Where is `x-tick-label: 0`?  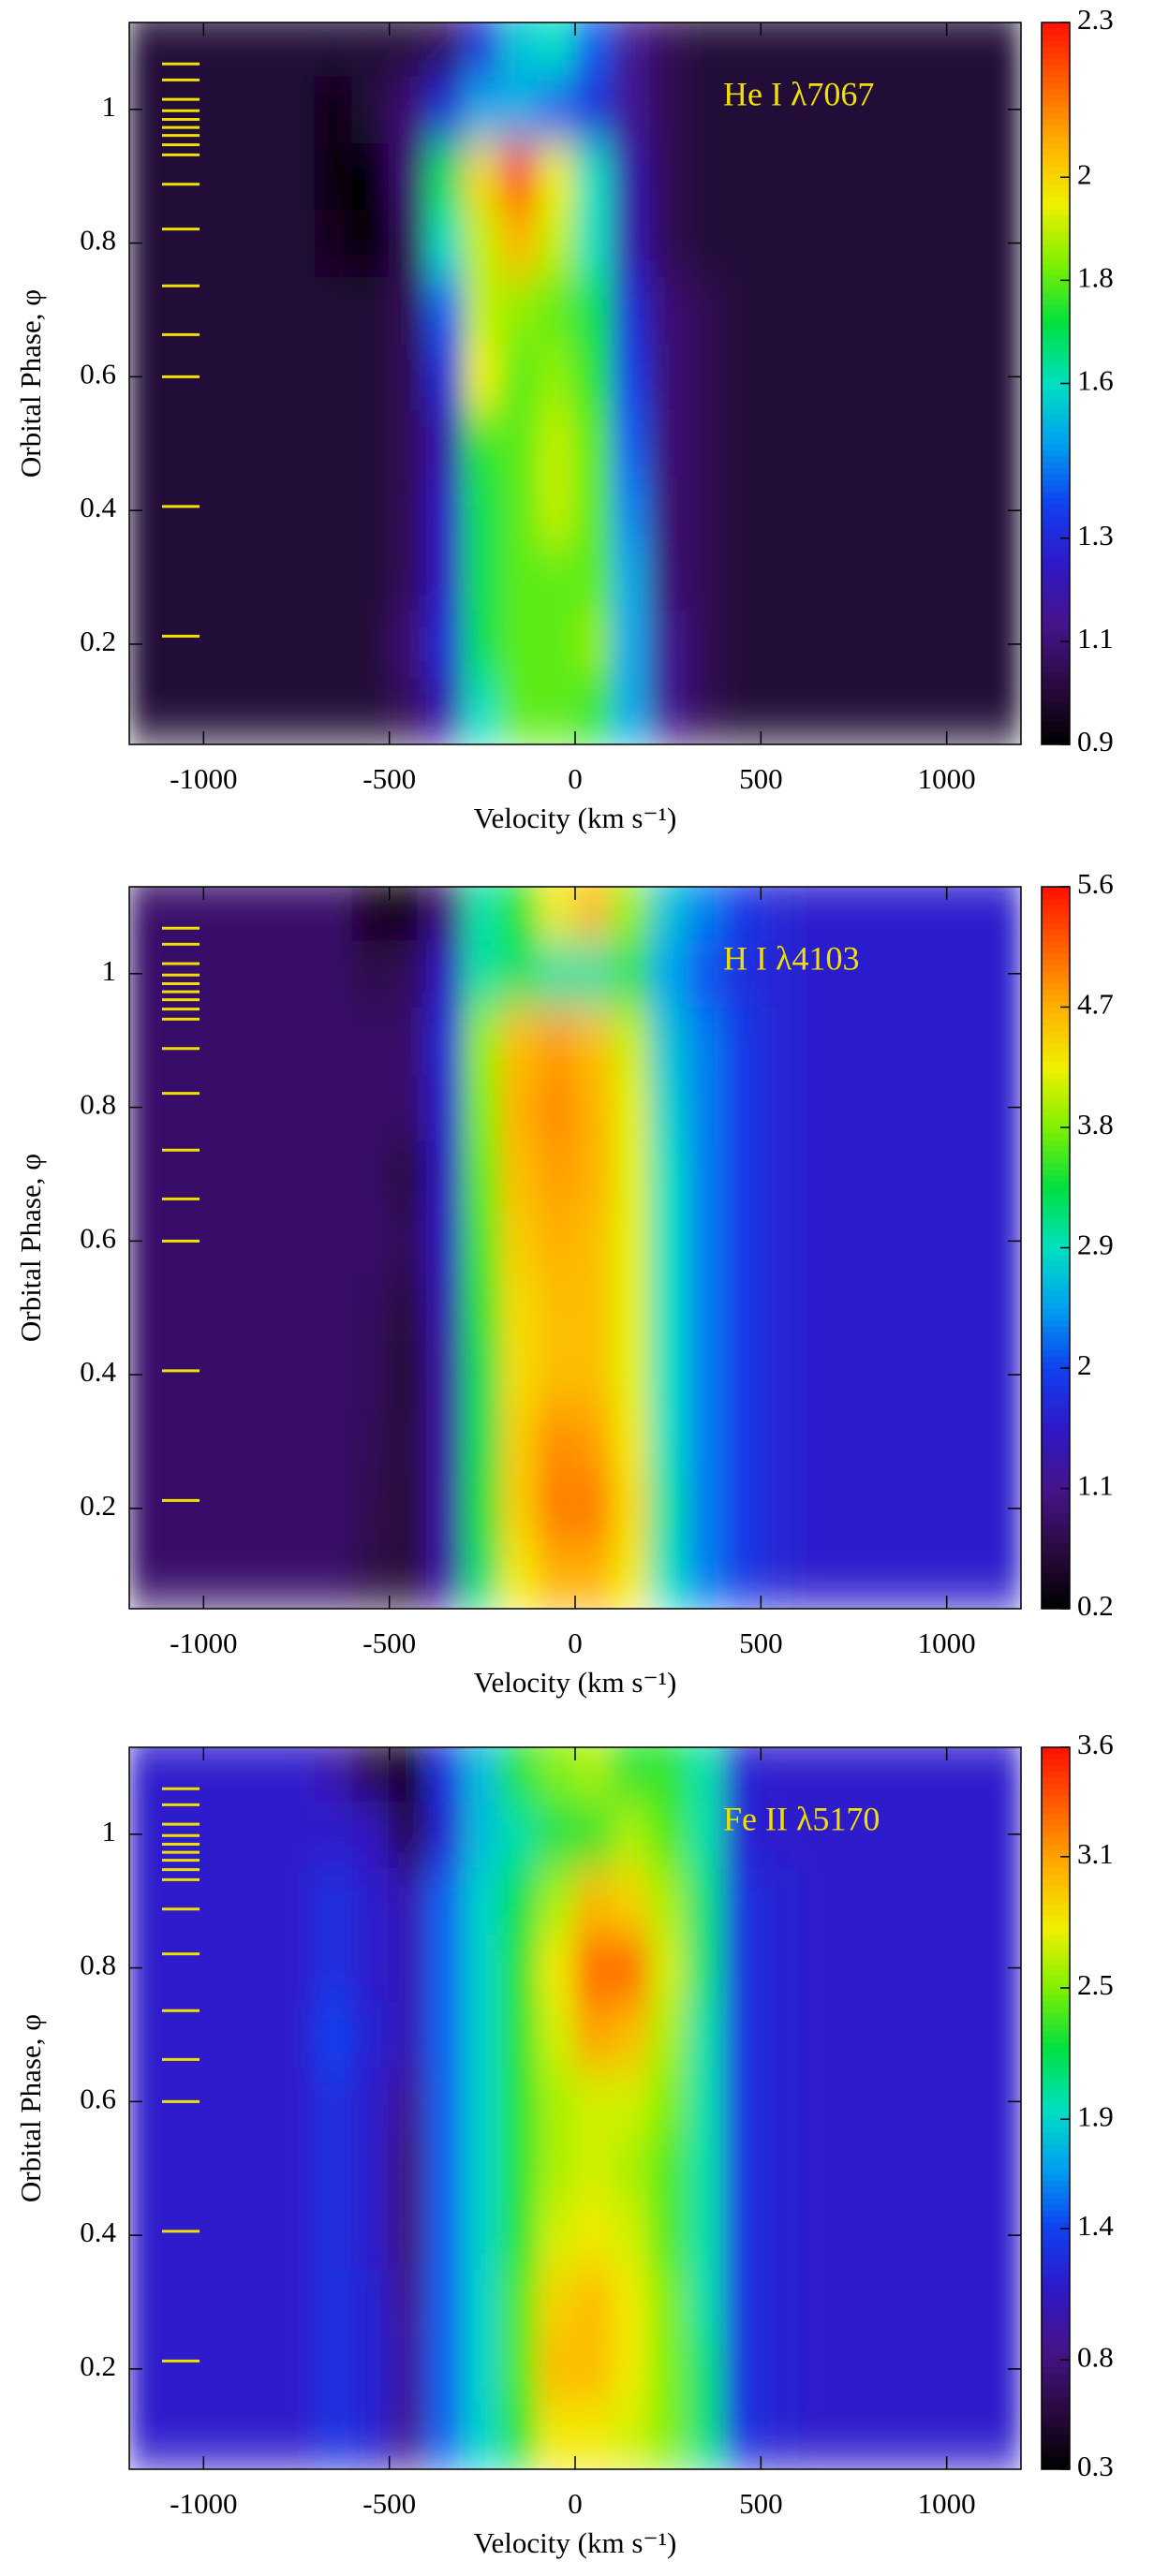
x-tick-label: 0 is located at coordinates (575, 1643).